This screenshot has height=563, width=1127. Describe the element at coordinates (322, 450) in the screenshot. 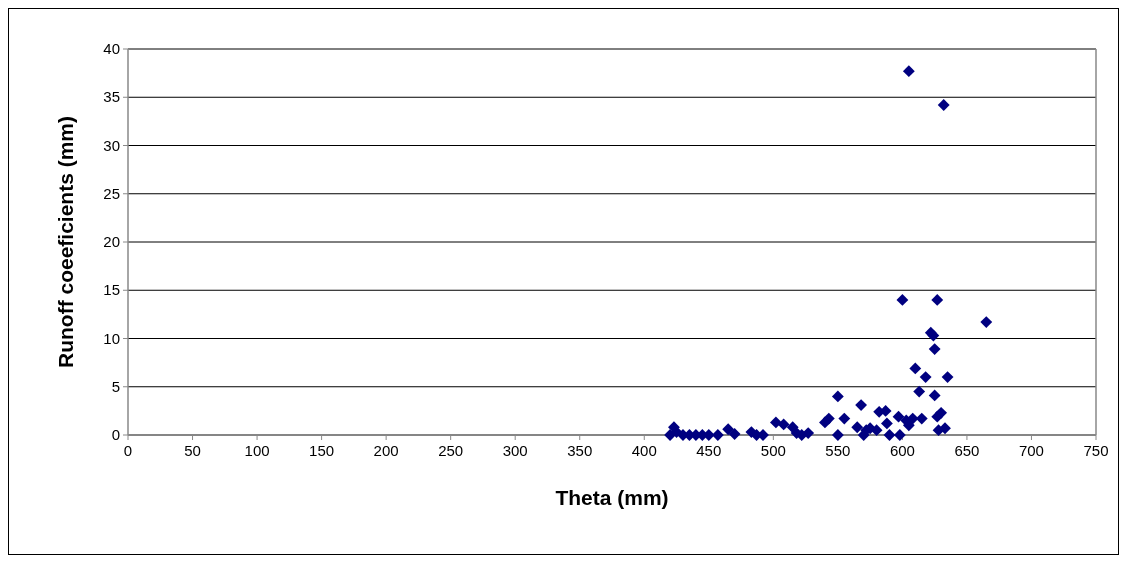

I see `x-tick-label: 150` at that location.